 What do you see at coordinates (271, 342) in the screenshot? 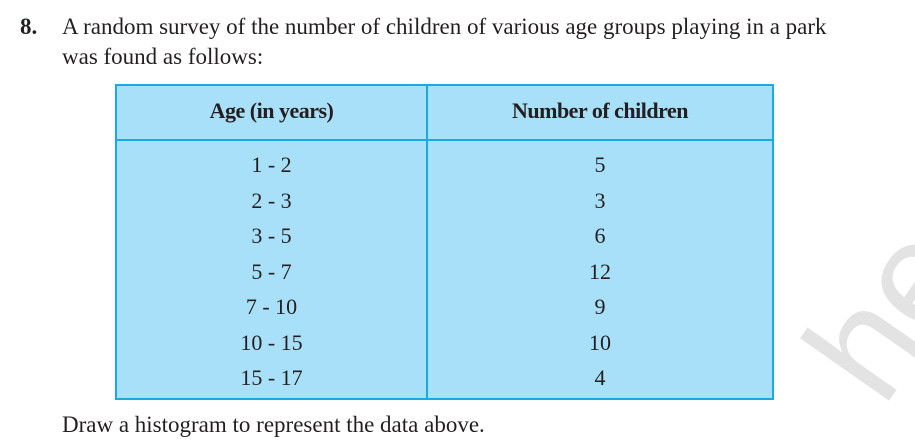
I see `cell-age: 10 - 15` at bounding box center [271, 342].